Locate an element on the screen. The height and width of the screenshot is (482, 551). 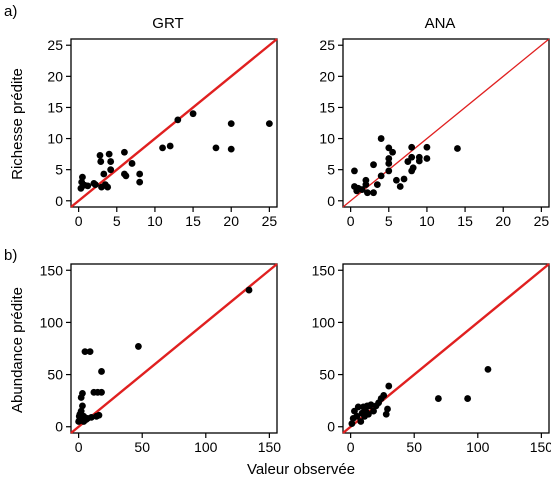
panel-label-b: b) is located at coordinates (10, 255).